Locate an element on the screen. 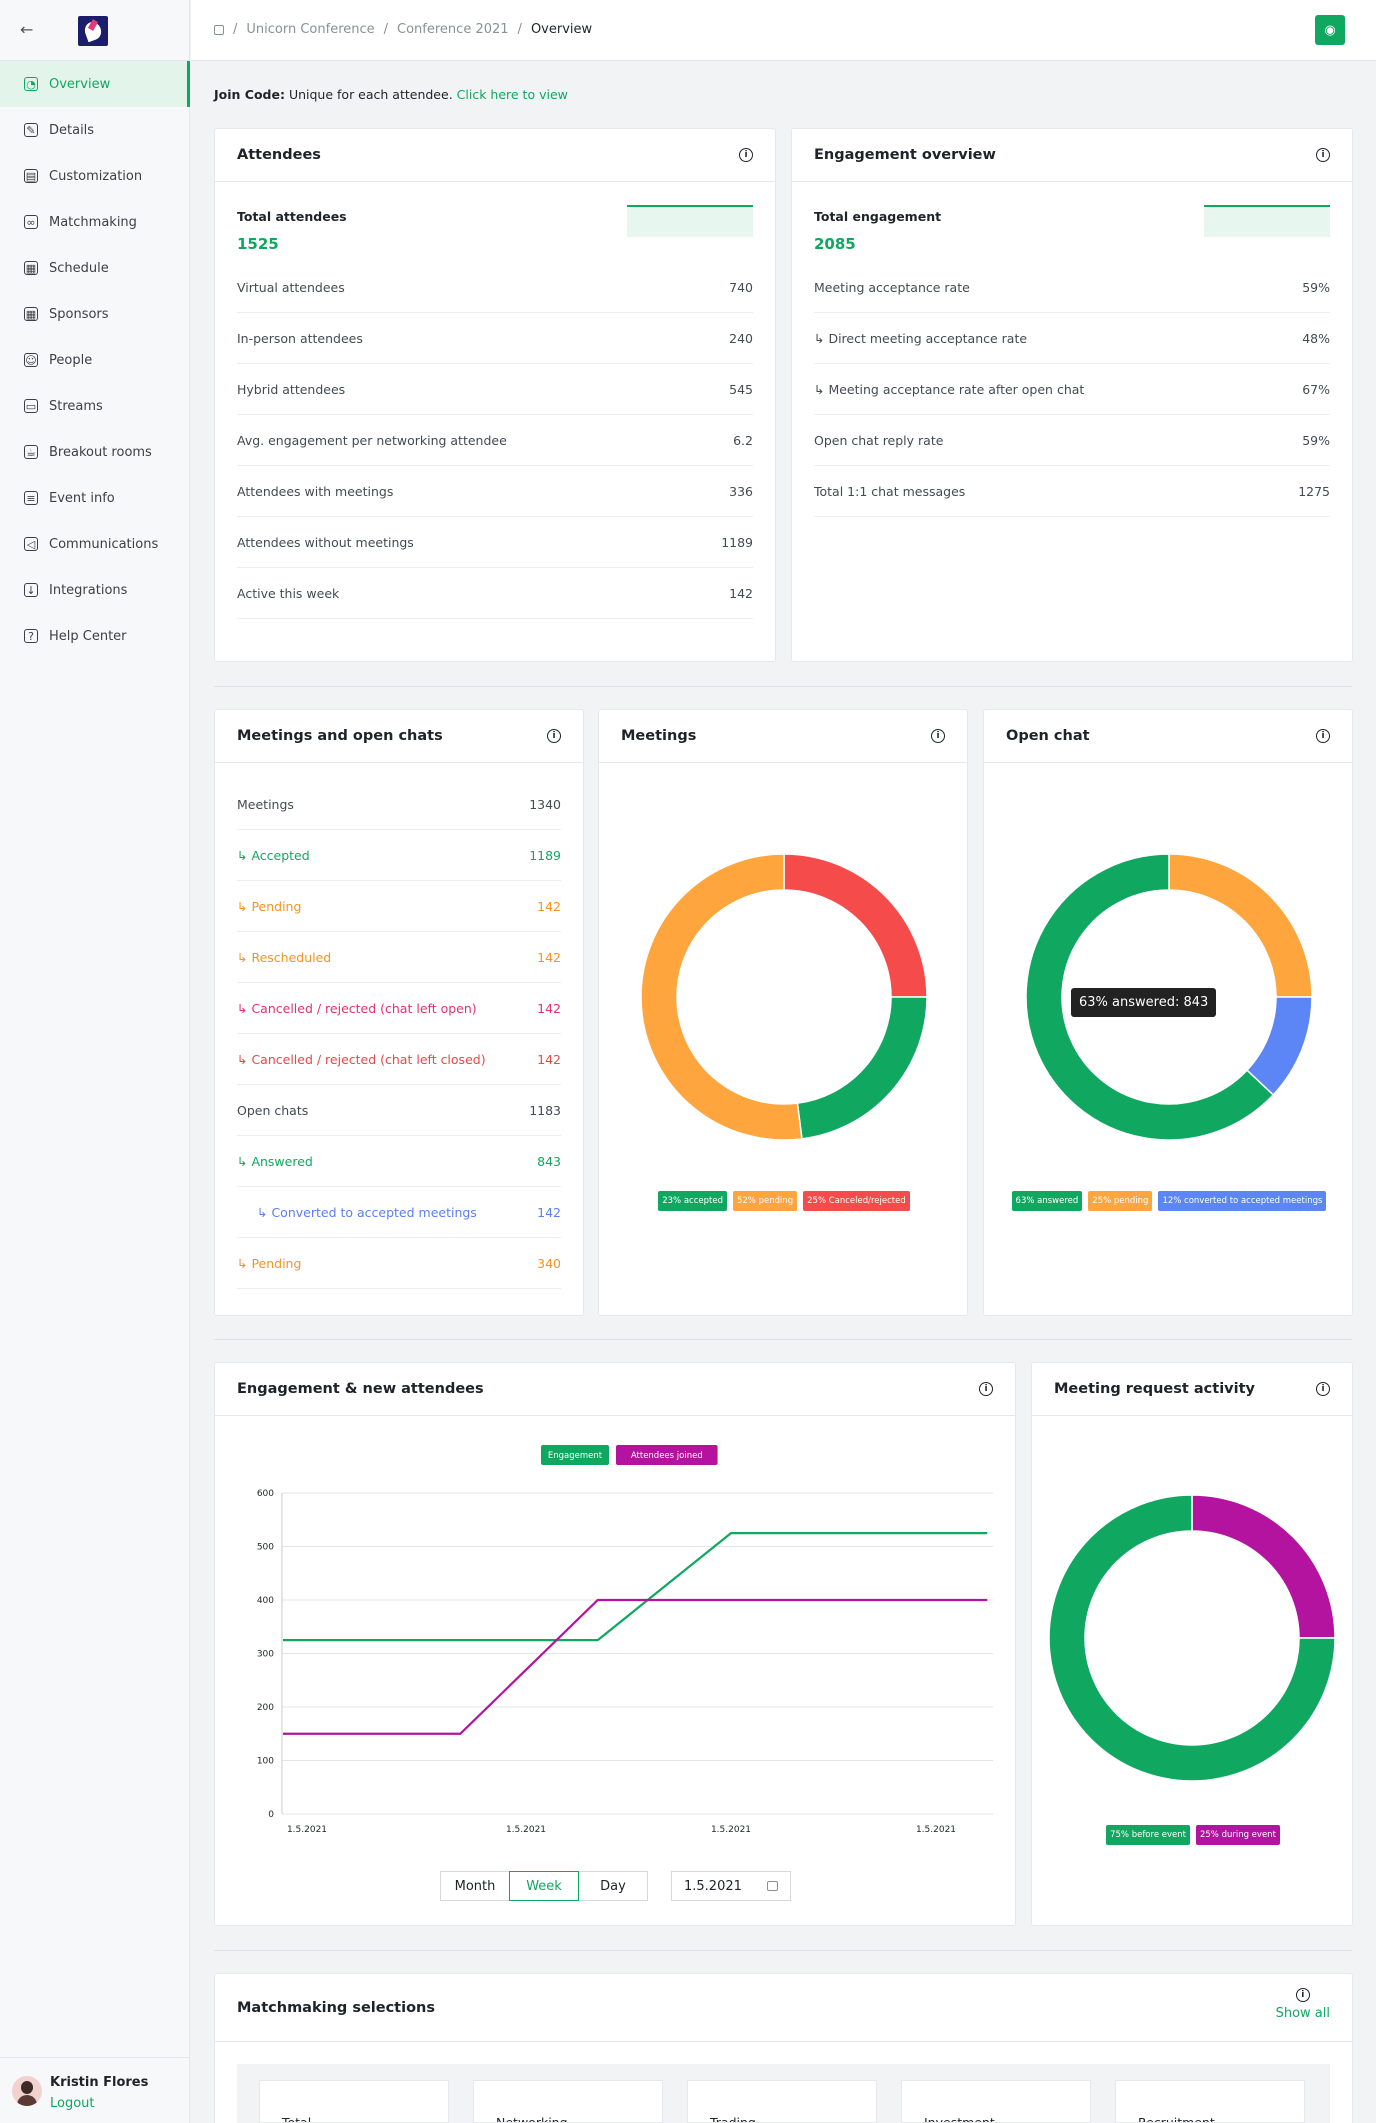 This screenshot has height=2123, width=1376. sidebar-item-integrations: ↓ Integrations is located at coordinates (94, 590).